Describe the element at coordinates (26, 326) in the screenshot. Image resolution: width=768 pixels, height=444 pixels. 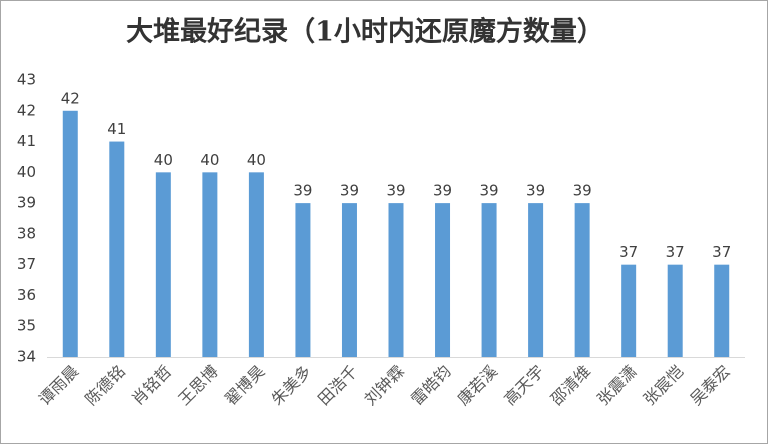
I see `y-tick-label: 35` at that location.